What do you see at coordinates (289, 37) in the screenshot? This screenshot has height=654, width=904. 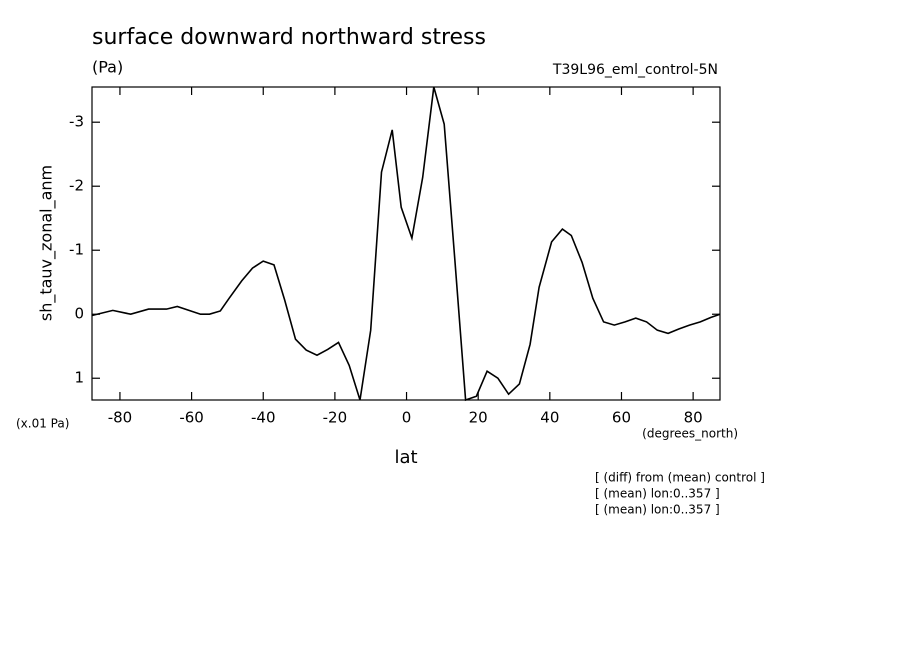 I see `chart-title: surface downward northward stress` at bounding box center [289, 37].